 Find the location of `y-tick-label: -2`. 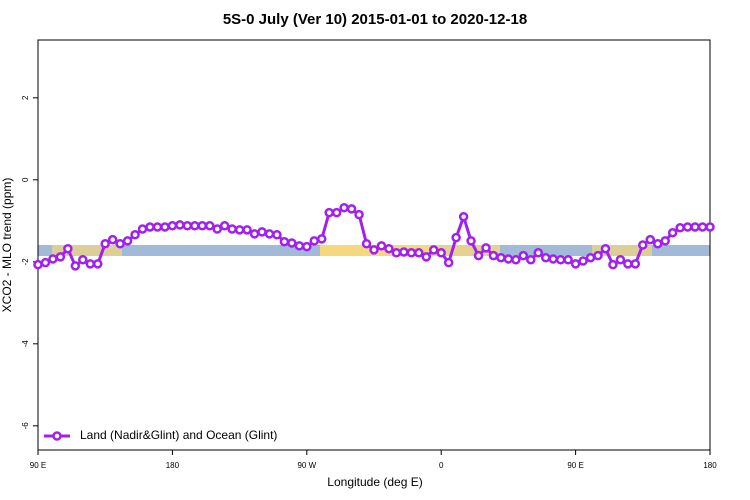

y-tick-label: -2 is located at coordinates (25, 262).